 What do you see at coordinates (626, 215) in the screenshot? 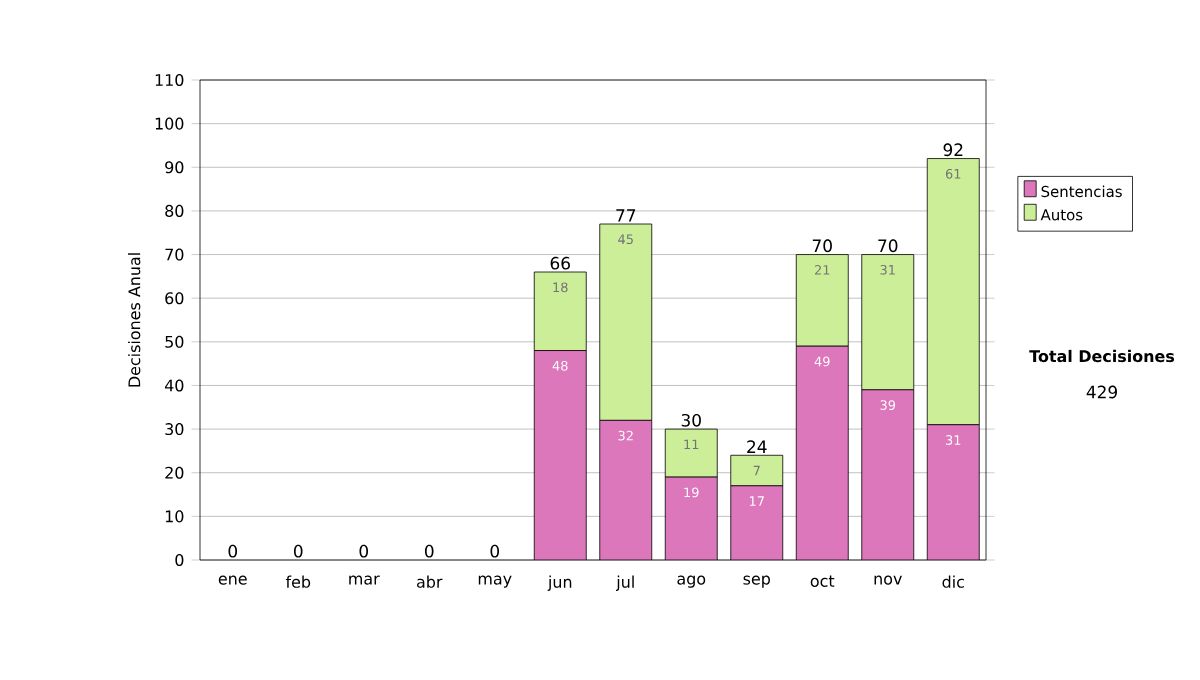
I see `total-label: 77` at bounding box center [626, 215].